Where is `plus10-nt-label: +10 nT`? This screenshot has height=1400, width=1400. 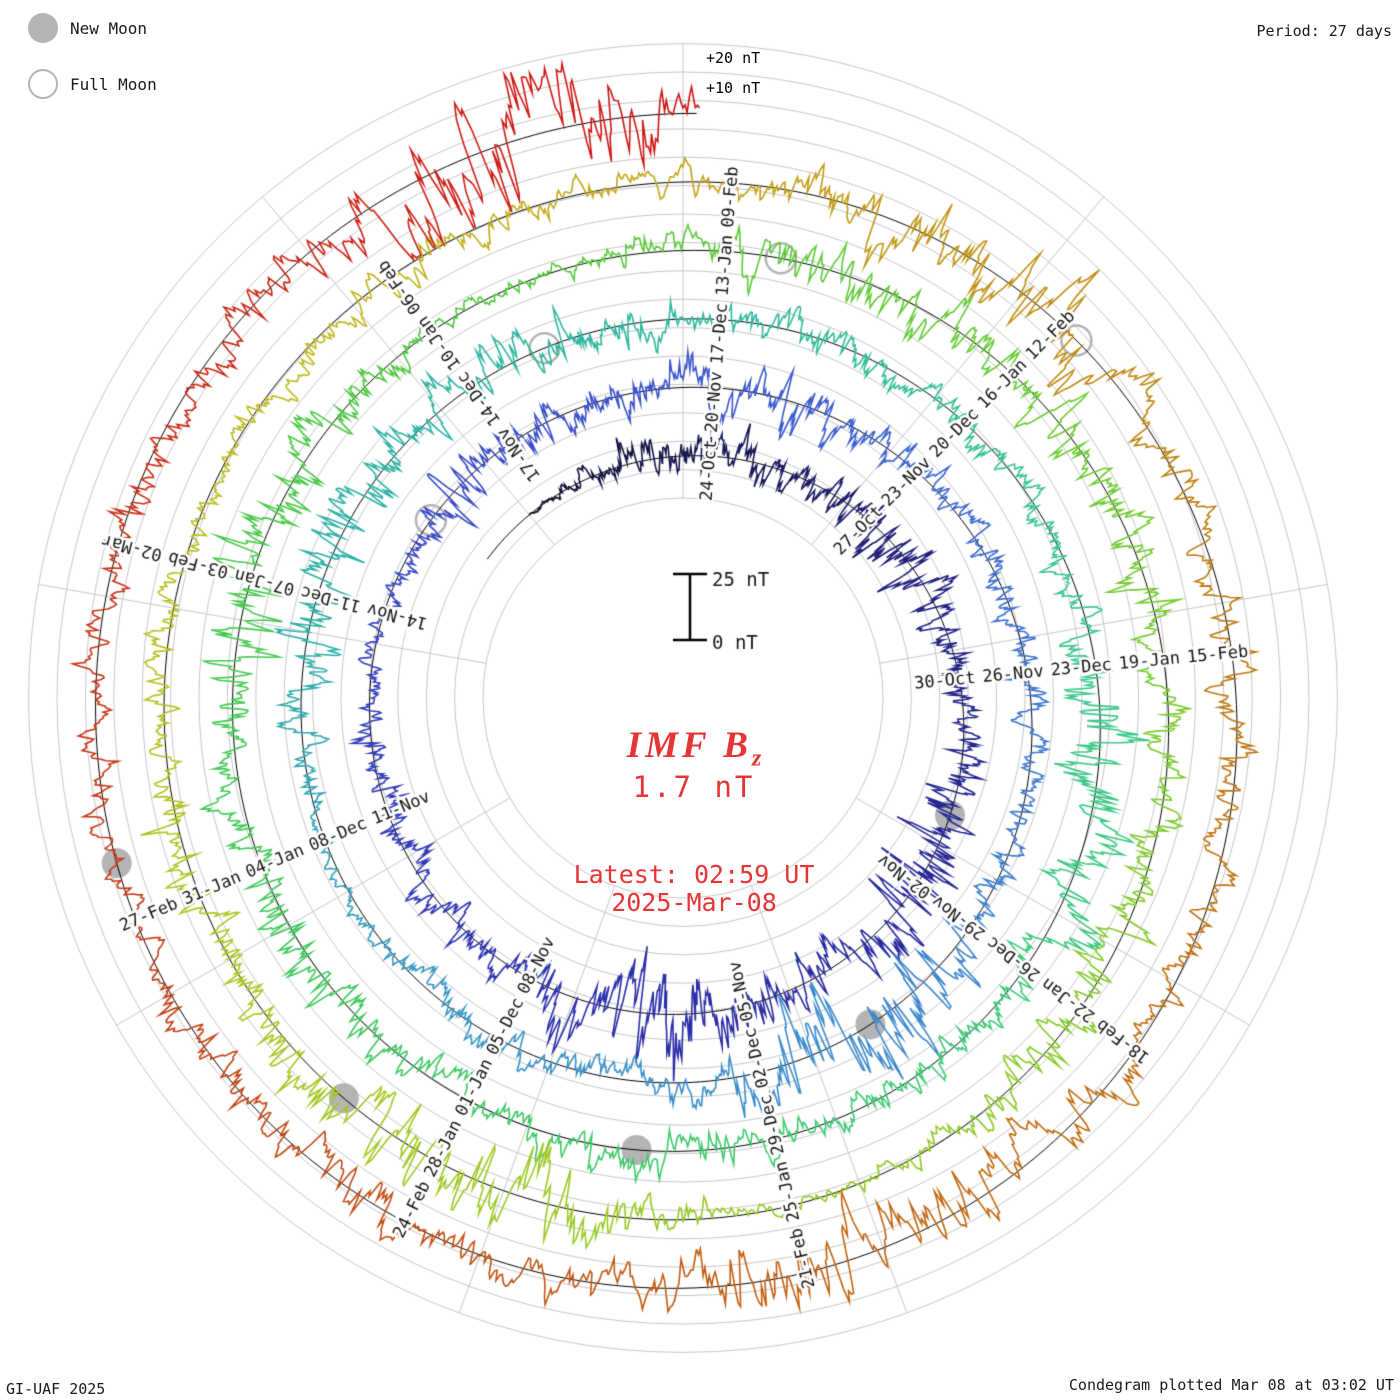
plus10-nt-label: +10 nT is located at coordinates (733, 88).